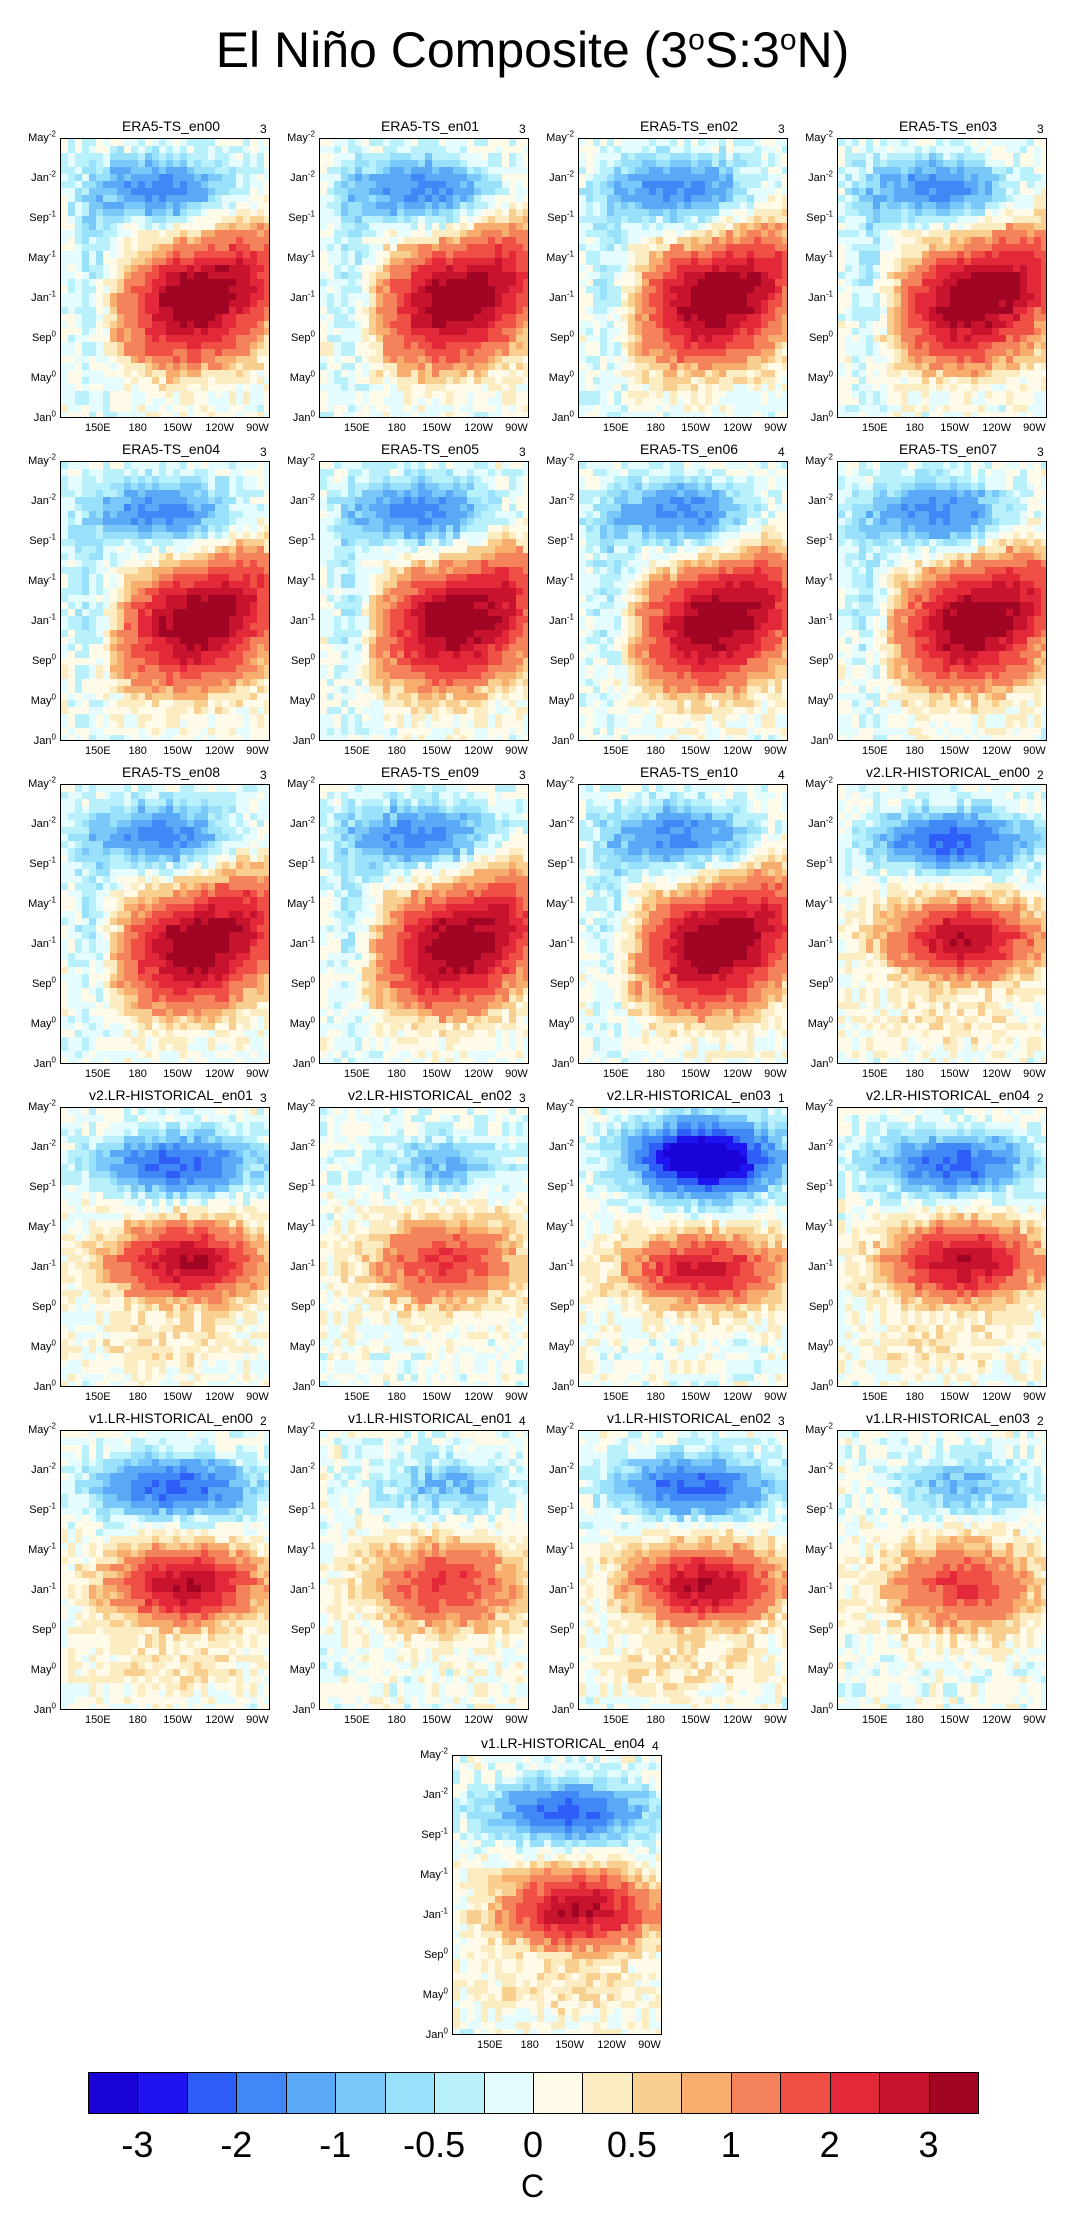 This screenshot has height=2220, width=1065. I want to click on y-tick-label: Jan-2, so click(37, 177).